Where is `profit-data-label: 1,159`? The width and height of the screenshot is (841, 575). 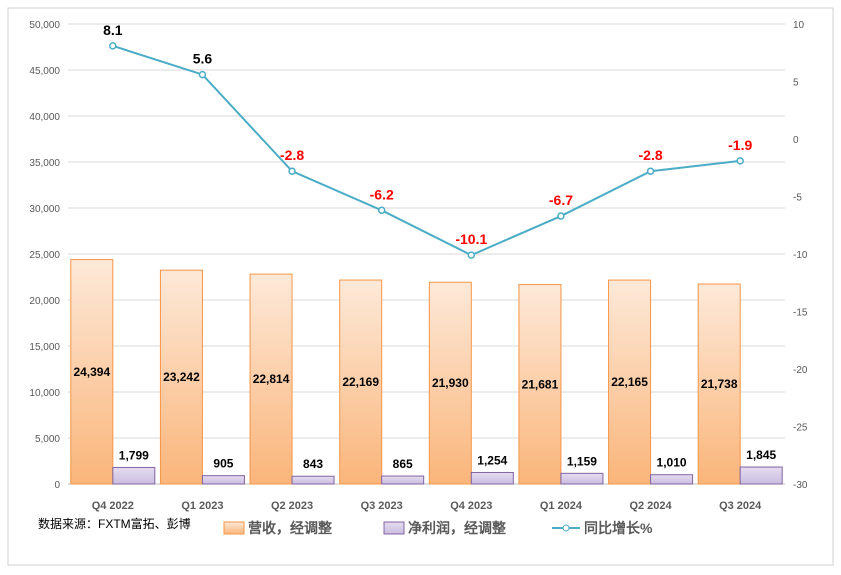 profit-data-label: 1,159 is located at coordinates (582, 461).